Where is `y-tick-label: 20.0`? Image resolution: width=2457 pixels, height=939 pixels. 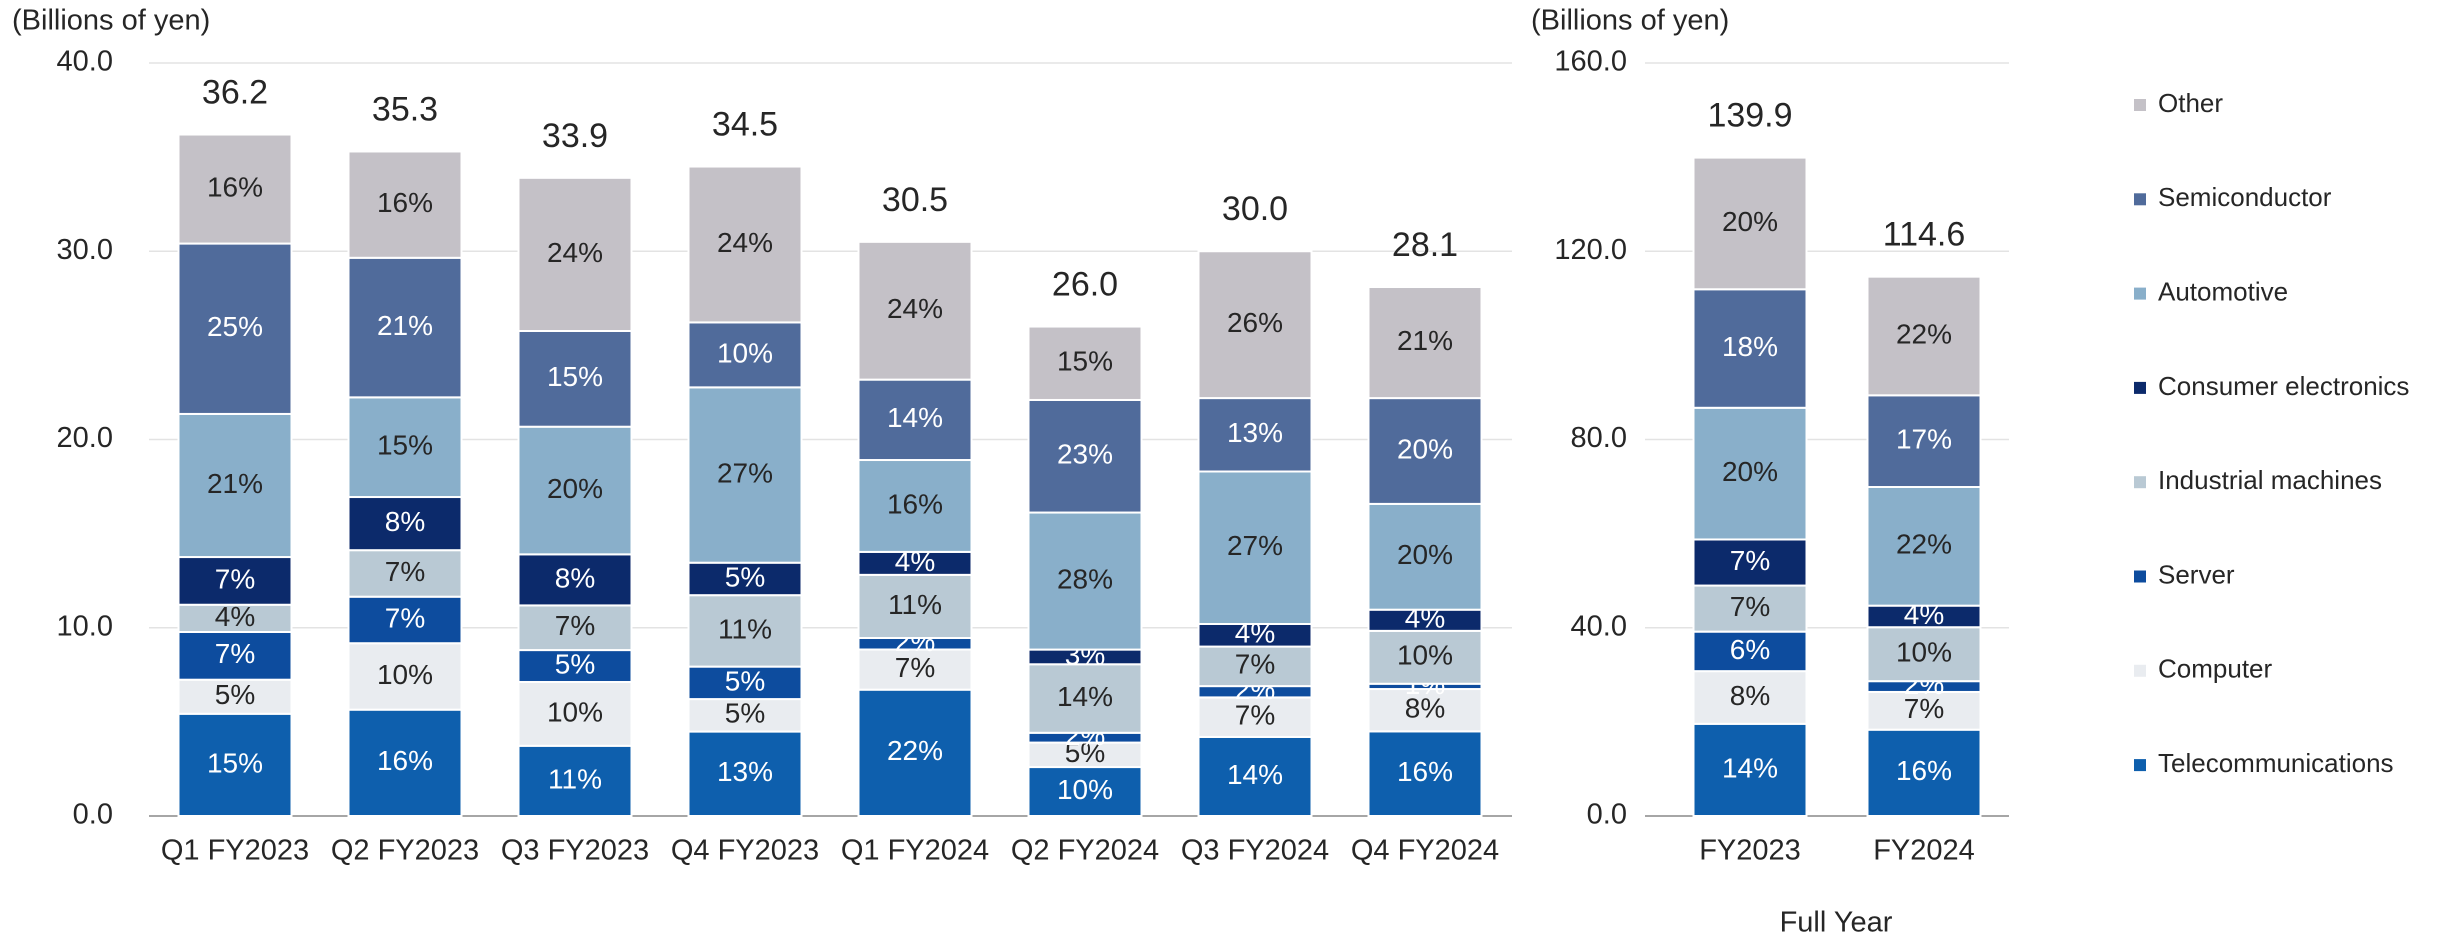 y-tick-label: 20.0 is located at coordinates (85, 438).